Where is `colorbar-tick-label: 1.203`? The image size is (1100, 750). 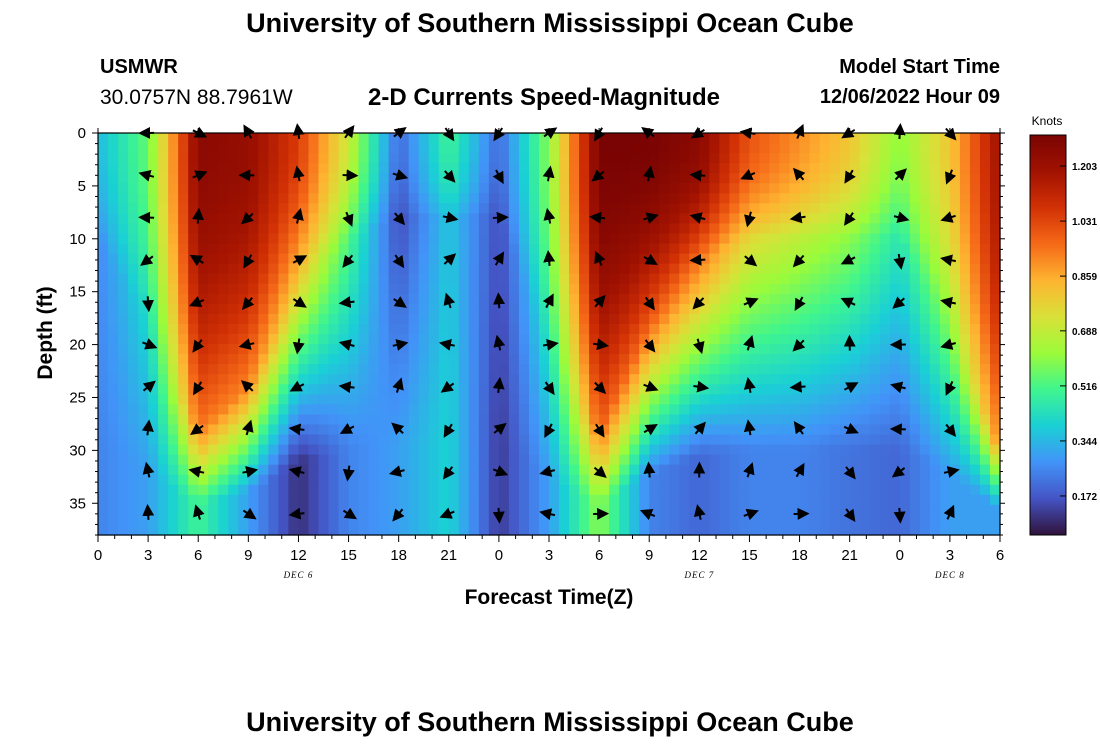
colorbar-tick-label: 1.203 is located at coordinates (1084, 167).